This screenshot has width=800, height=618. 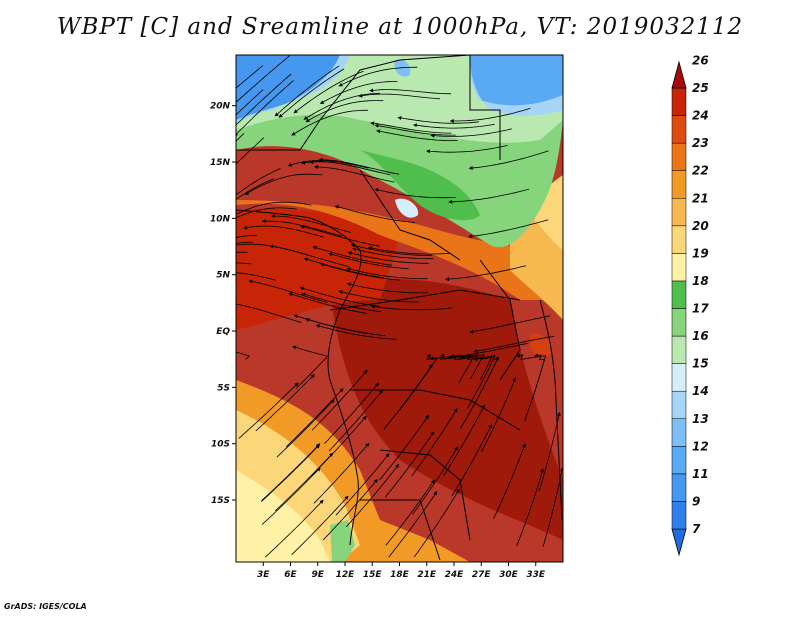 I want to click on colorbar-label: 20, so click(x=700, y=226).